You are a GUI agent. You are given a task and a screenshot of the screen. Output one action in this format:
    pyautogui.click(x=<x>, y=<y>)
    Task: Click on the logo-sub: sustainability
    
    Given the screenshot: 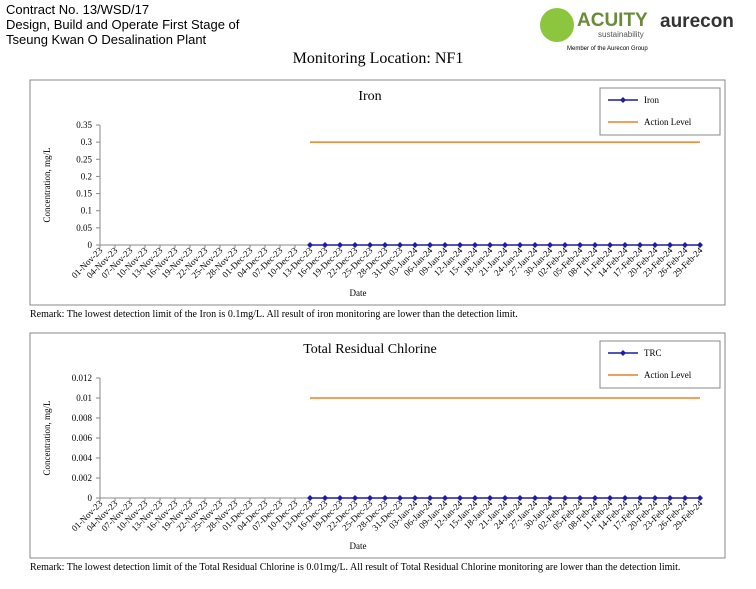 What is the action you would take?
    pyautogui.click(x=621, y=34)
    